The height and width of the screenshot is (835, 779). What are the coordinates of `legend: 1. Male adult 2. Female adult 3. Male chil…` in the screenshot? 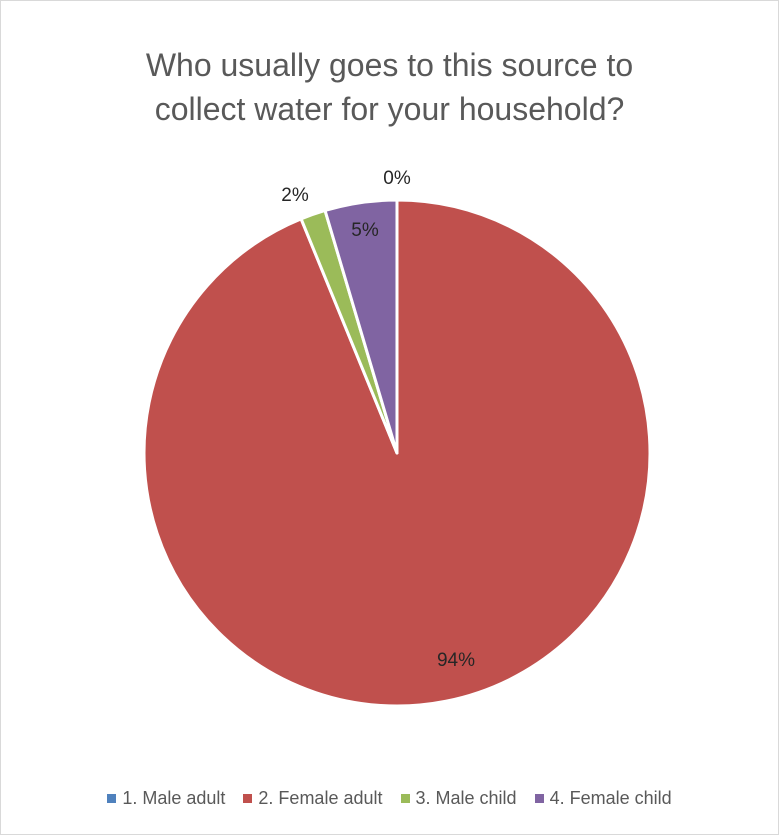 It's located at (389, 798).